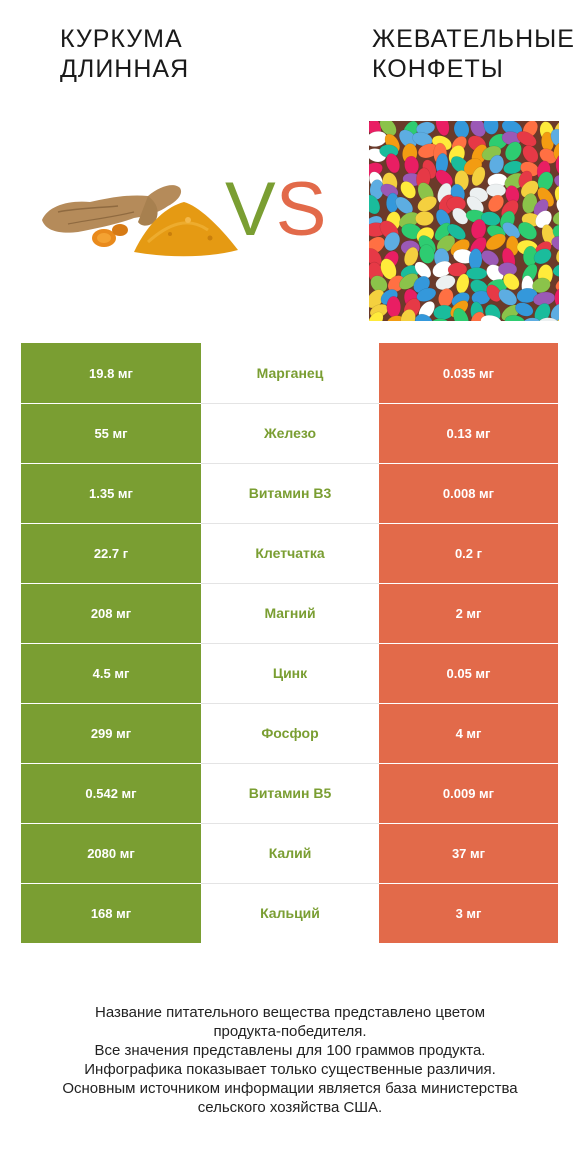 This screenshot has width=580, height=1174. Describe the element at coordinates (111, 793) in the screenshot. I see `left-value-cell: 0.542 мг` at that location.